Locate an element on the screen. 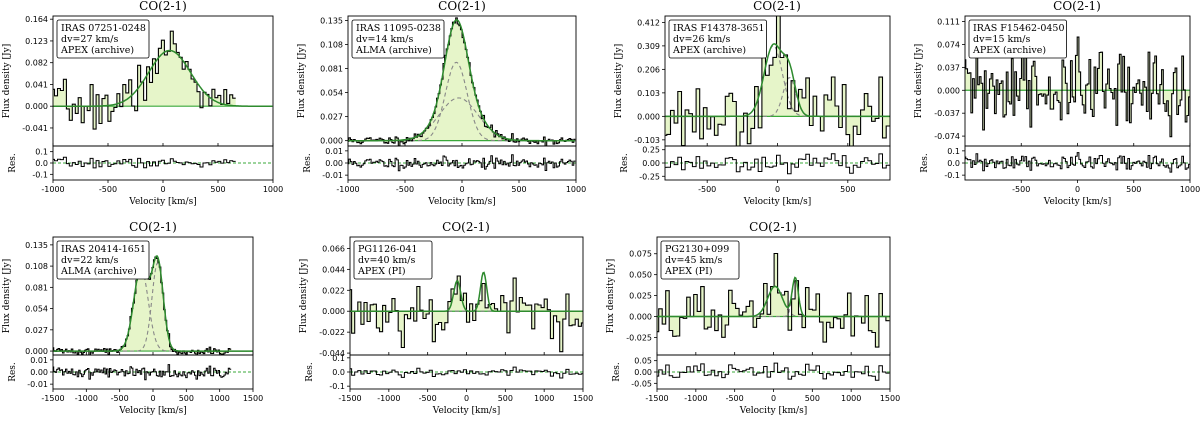  source-label-line: dv=14 km/s is located at coordinates (384, 39).